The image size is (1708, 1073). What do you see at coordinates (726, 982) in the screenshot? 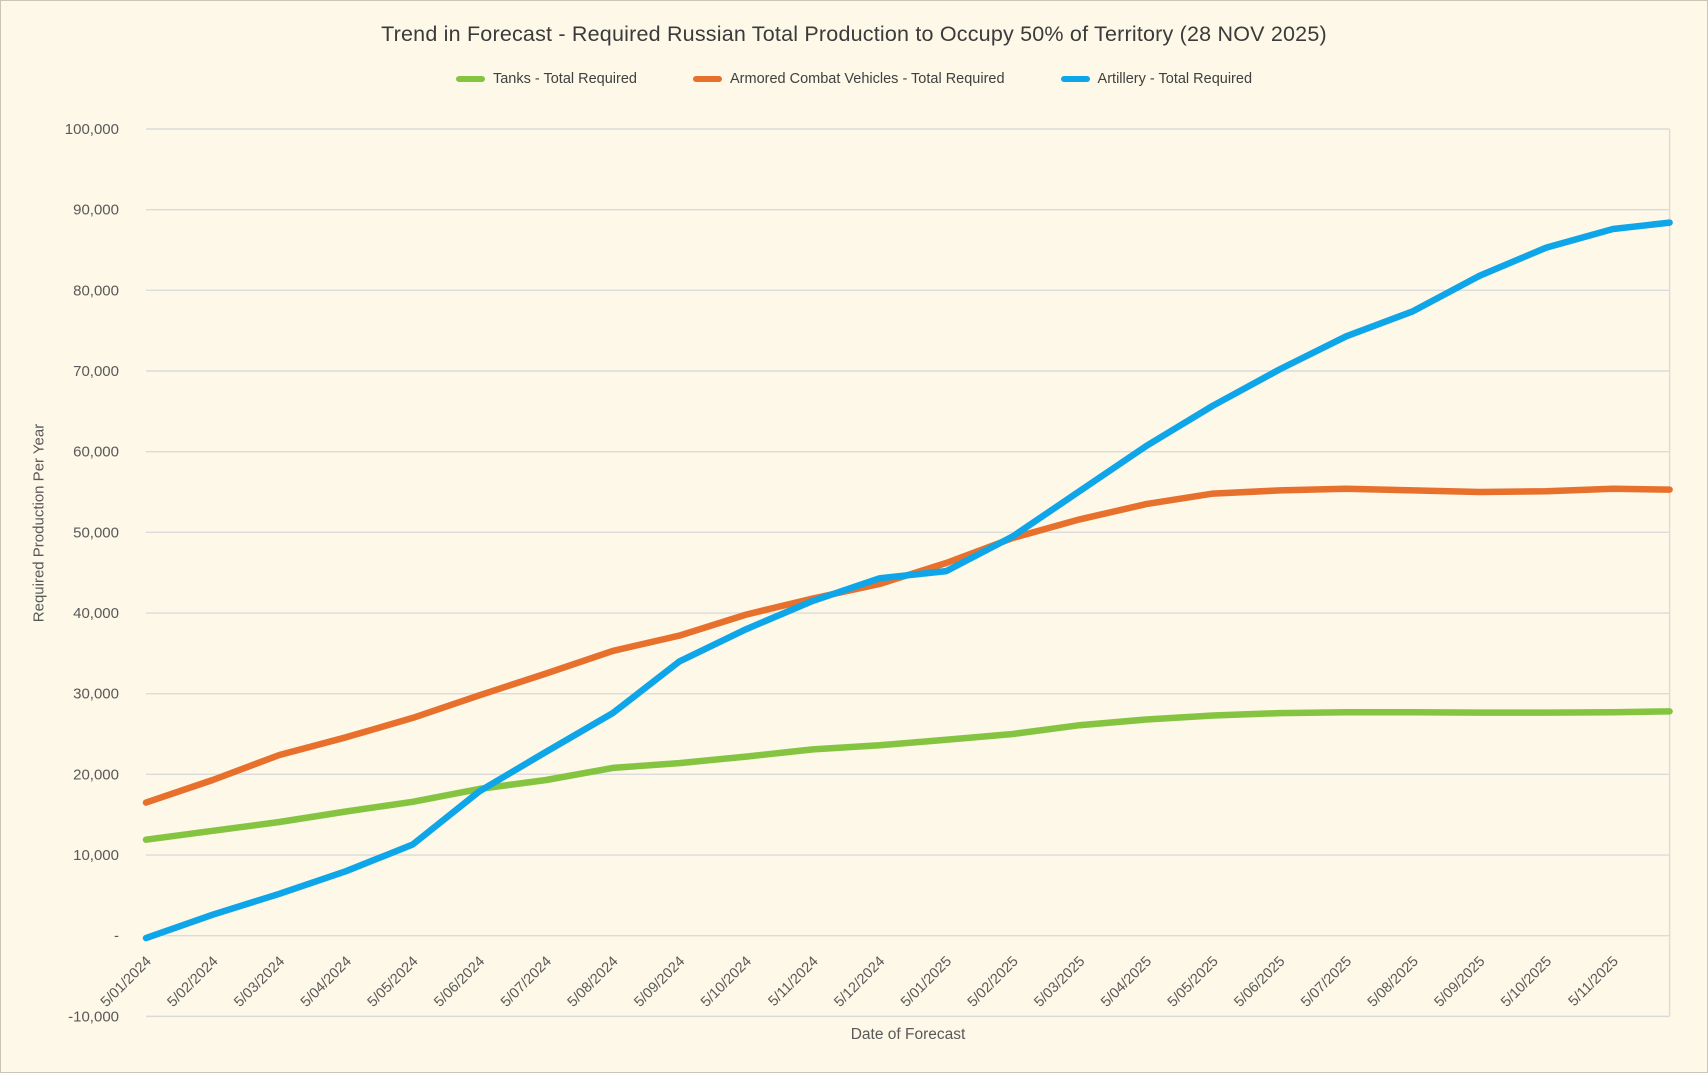
I see `x-tick-label: 5/10/2024` at bounding box center [726, 982].